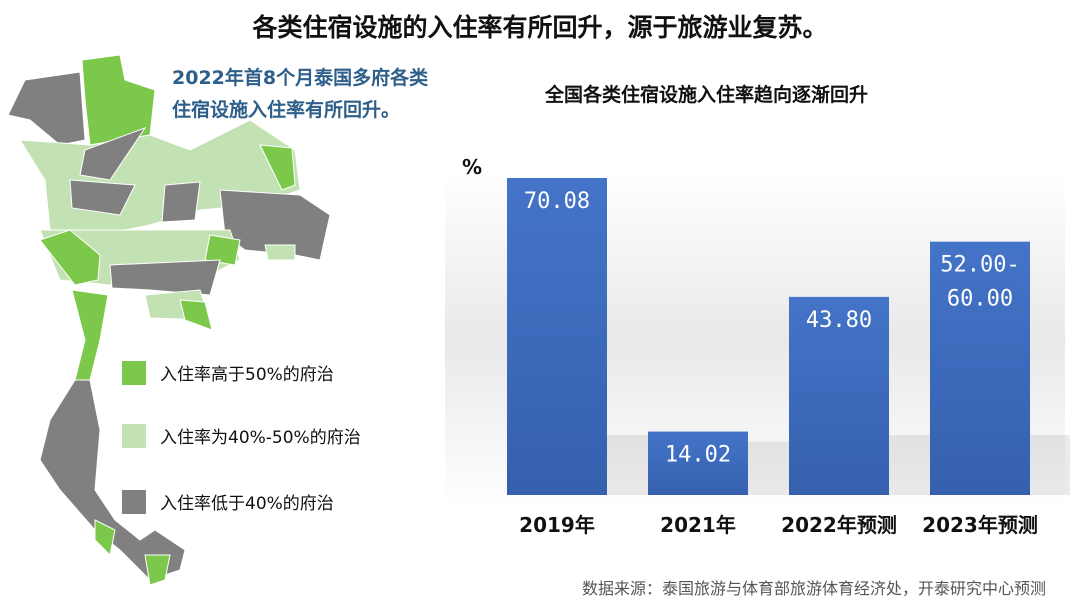 This screenshot has width=1080, height=608. What do you see at coordinates (979, 265) in the screenshot?
I see `data-label: 52.00-` at bounding box center [979, 265].